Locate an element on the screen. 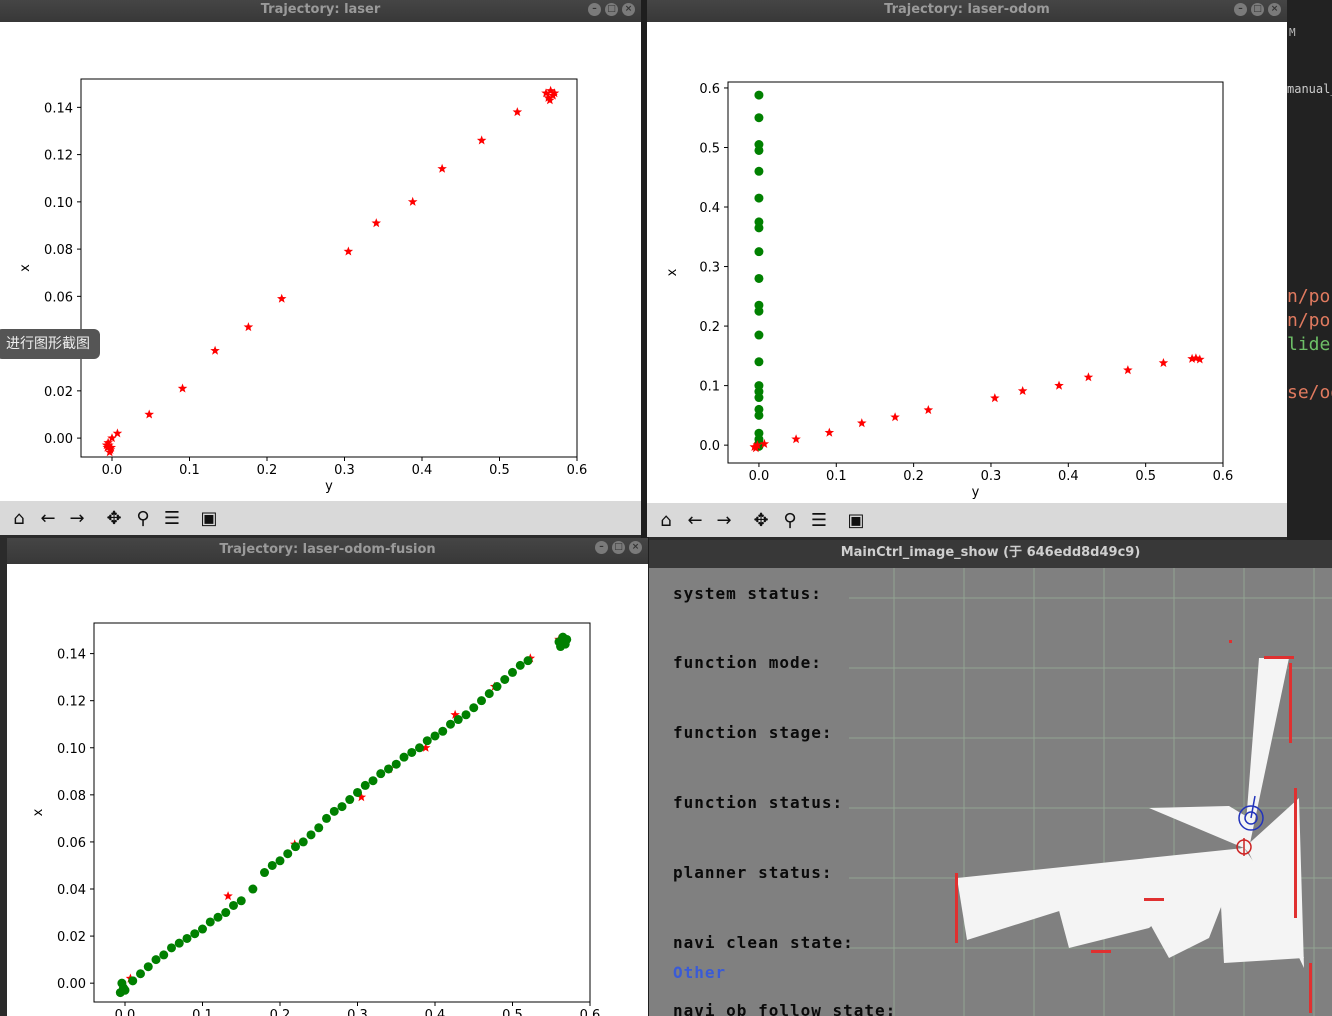  y-axis-label: x is located at coordinates (25, 268).